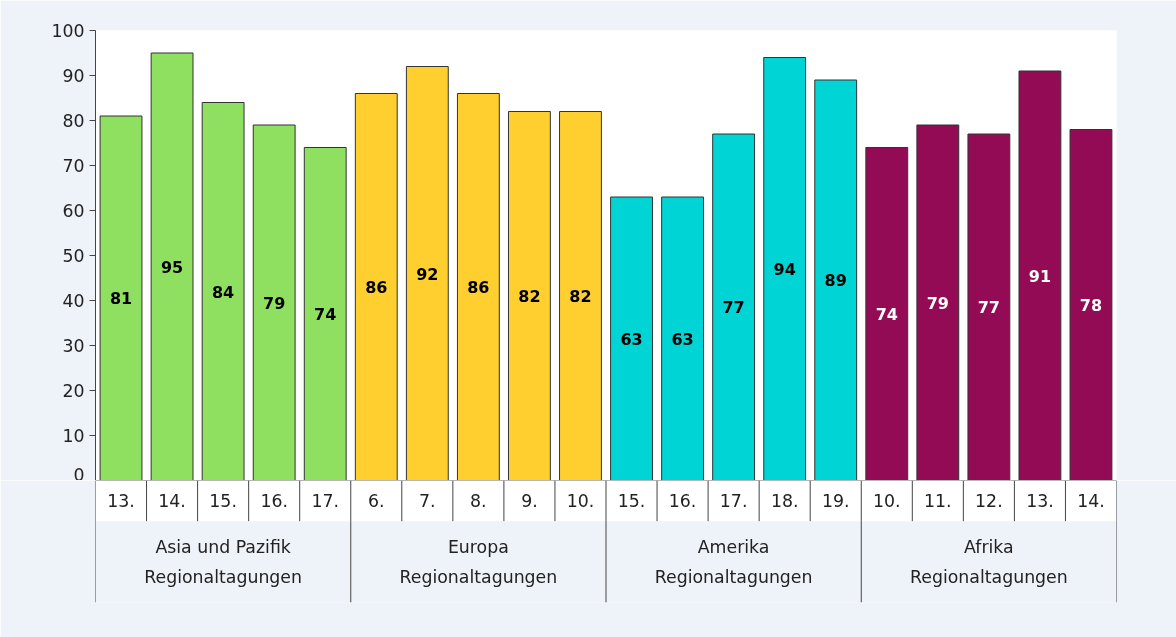 The height and width of the screenshot is (637, 1176). What do you see at coordinates (73, 391) in the screenshot?
I see `y-tick-label: 20` at bounding box center [73, 391].